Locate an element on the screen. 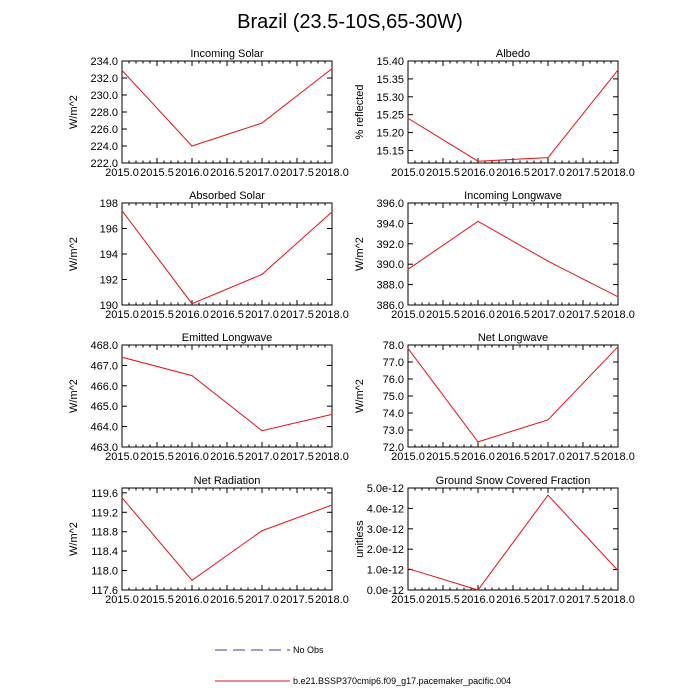 The image size is (700, 700). panel-title: Net Longwave is located at coordinates (513, 338).